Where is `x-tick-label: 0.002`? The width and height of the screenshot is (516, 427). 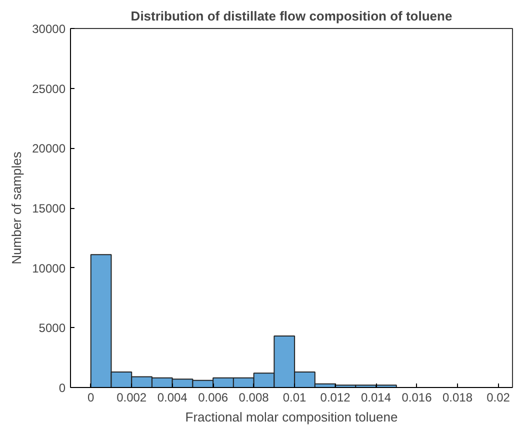
x-tick-label: 0.002 is located at coordinates (131, 397).